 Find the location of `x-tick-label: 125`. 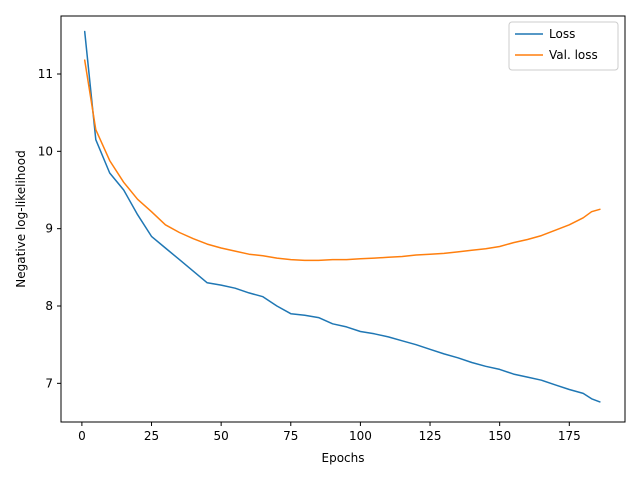

x-tick-label: 125 is located at coordinates (430, 436).